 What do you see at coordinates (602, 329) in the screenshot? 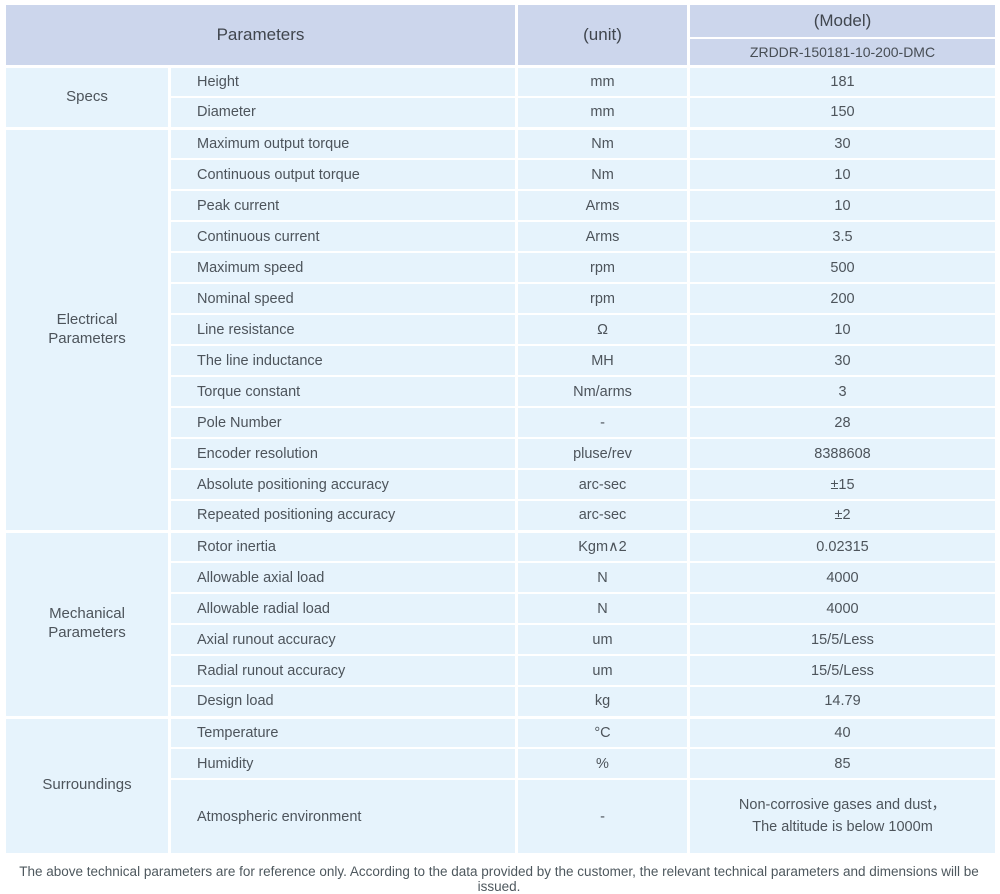
I see `unit-cell: Ω` at bounding box center [602, 329].